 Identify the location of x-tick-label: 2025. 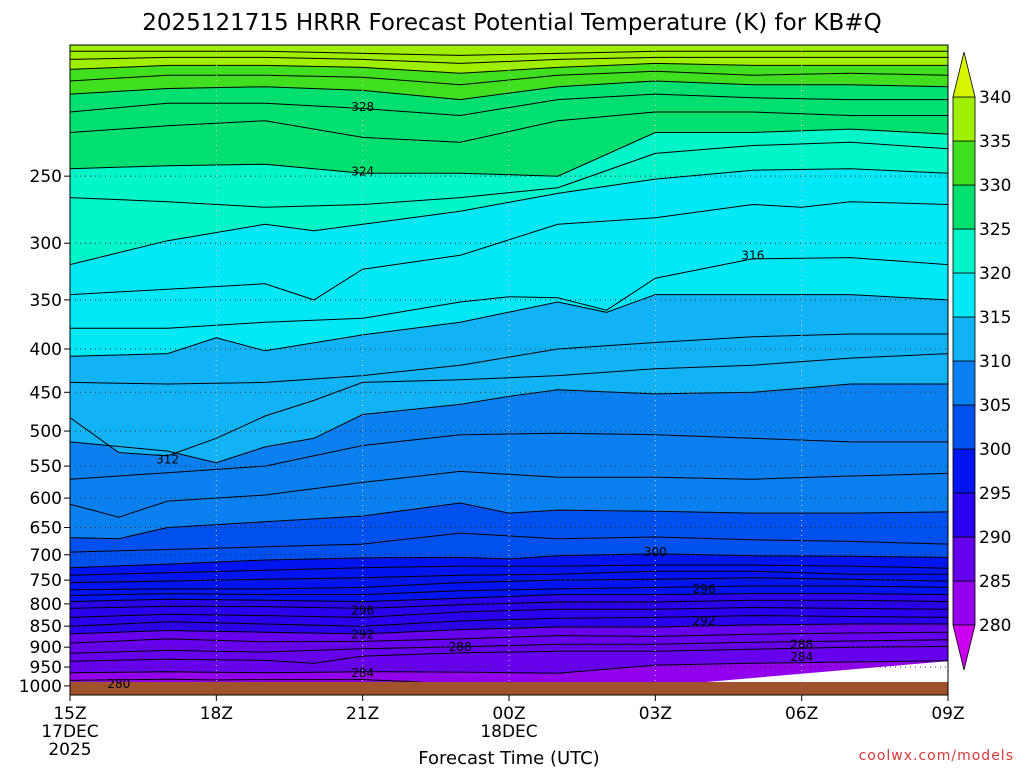
(69, 750).